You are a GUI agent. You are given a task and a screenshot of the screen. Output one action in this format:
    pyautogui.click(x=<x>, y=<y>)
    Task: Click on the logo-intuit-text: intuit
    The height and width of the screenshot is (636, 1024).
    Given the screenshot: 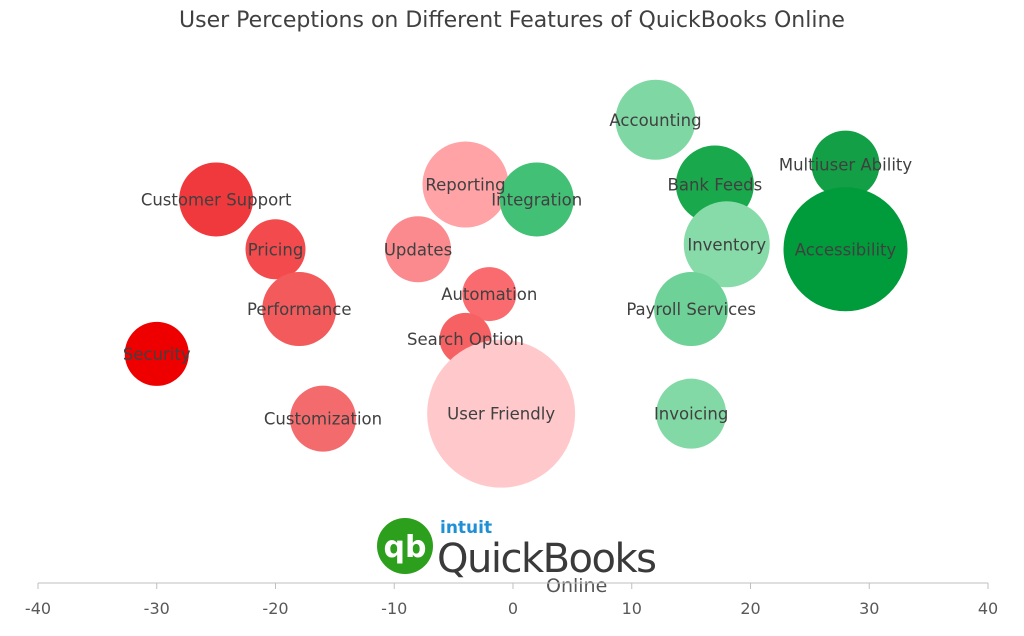 What is the action you would take?
    pyautogui.click(x=466, y=528)
    